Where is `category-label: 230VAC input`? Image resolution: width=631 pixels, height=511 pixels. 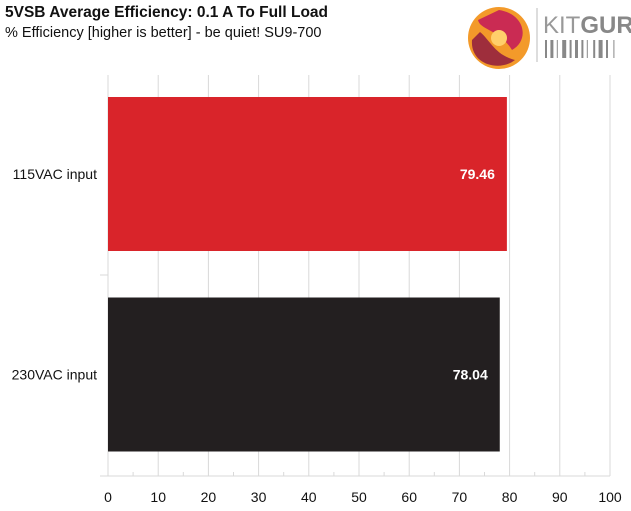
category-label: 230VAC input is located at coordinates (54, 375).